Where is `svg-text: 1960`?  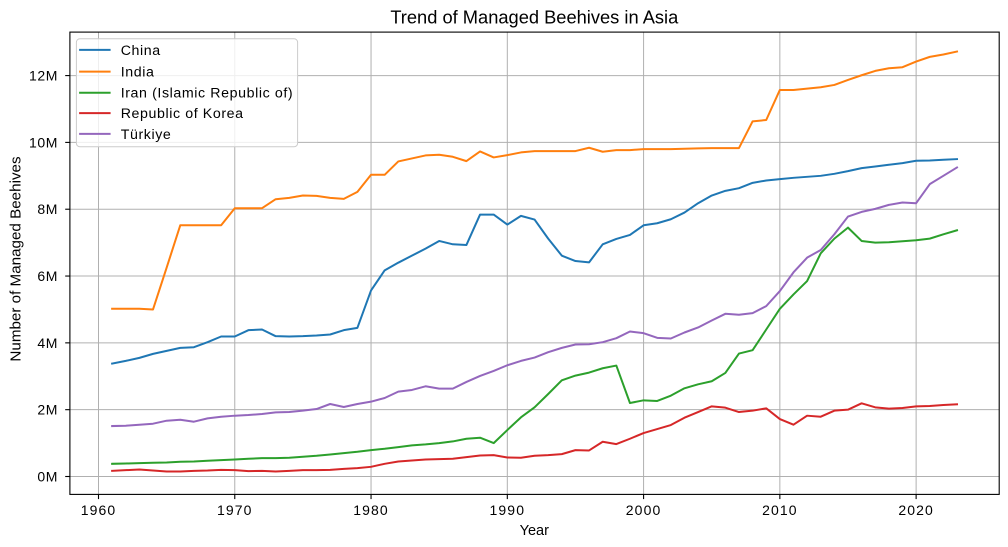 svg-text: 1960 is located at coordinates (99, 510).